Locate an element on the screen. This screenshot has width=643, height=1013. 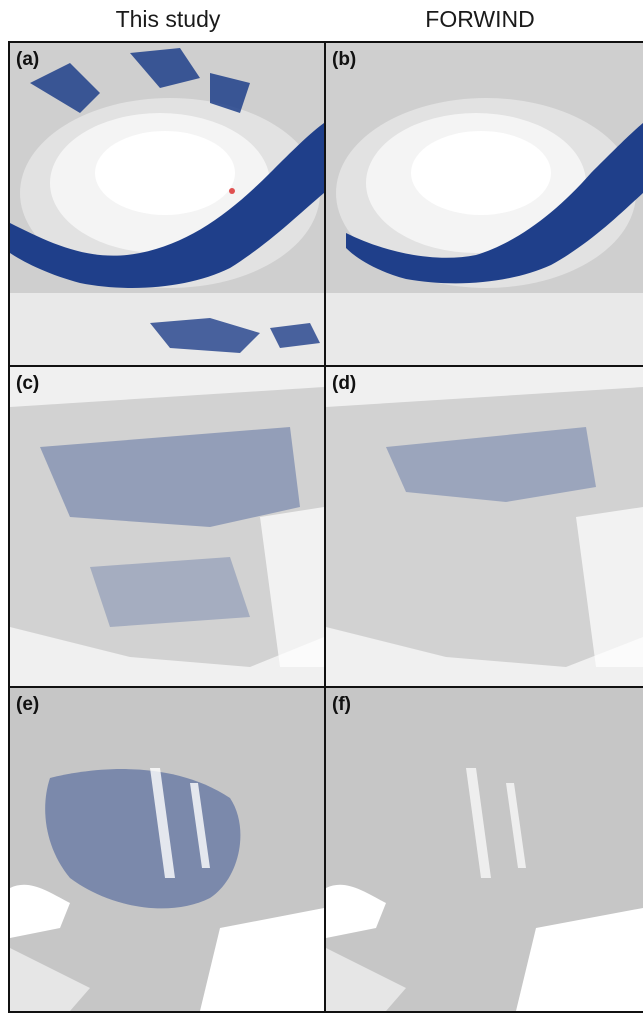
panel-label-d: (d) is located at coordinates (344, 383).